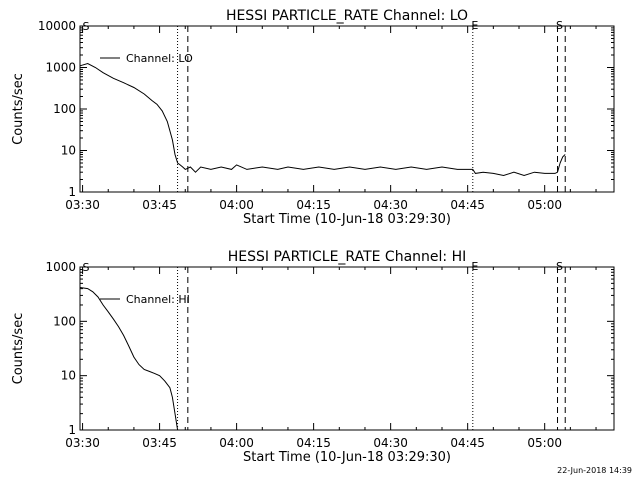 This screenshot has height=480, width=640. What do you see at coordinates (129, 359) in the screenshot?
I see `series-line` at bounding box center [129, 359].